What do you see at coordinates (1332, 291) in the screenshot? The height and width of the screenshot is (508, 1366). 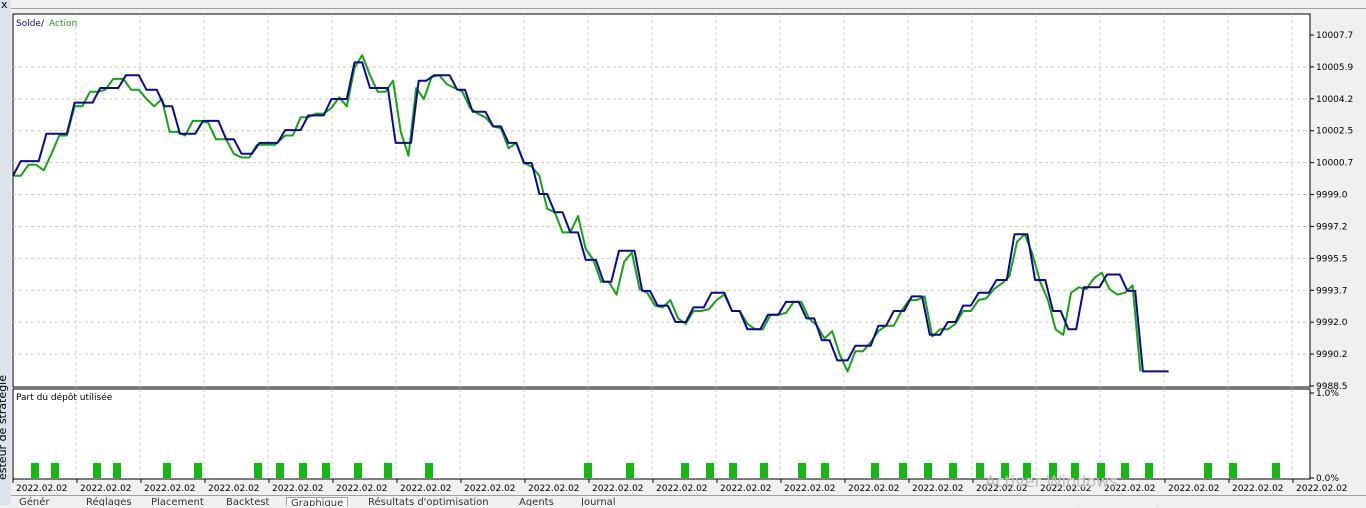 I see `y-tick-label: 9993.7` at bounding box center [1332, 291].